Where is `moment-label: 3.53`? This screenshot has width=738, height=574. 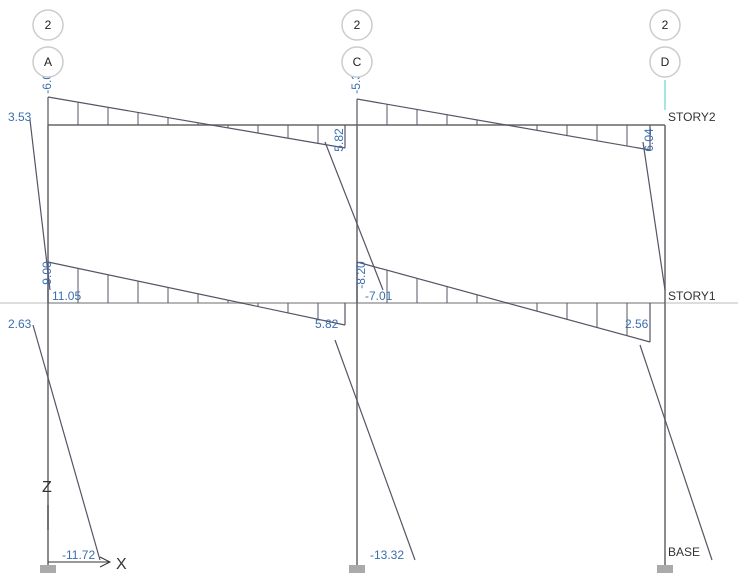
moment-label: 3.53 is located at coordinates (20, 117).